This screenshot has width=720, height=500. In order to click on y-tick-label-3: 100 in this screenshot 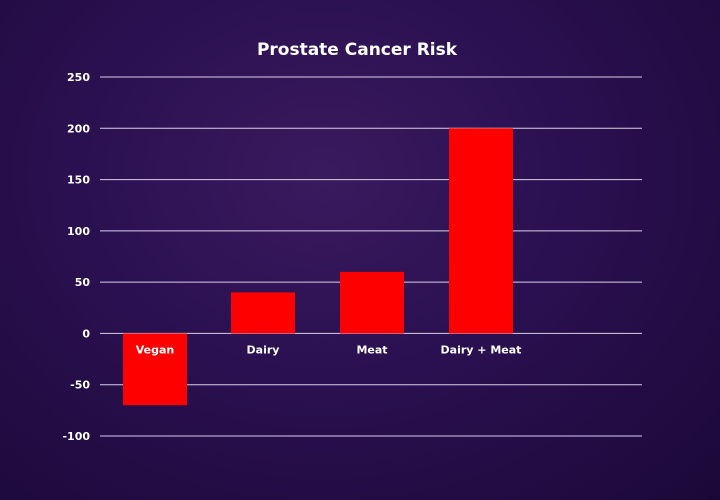, I will do `click(78, 231)`.